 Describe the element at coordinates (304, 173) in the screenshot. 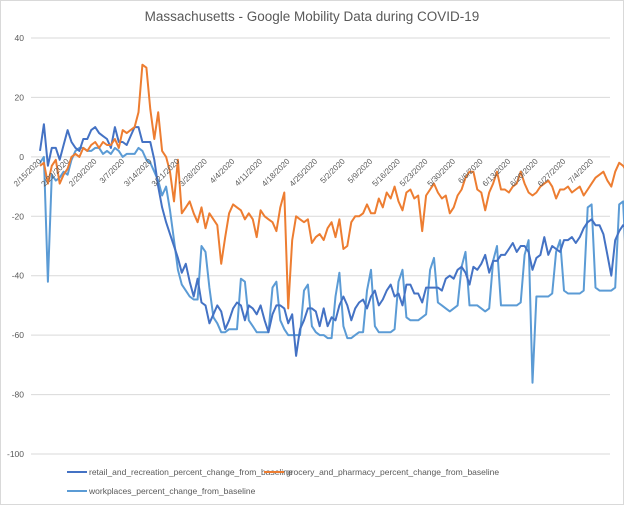

I see `x-tick-label: 4/25/2020` at that location.